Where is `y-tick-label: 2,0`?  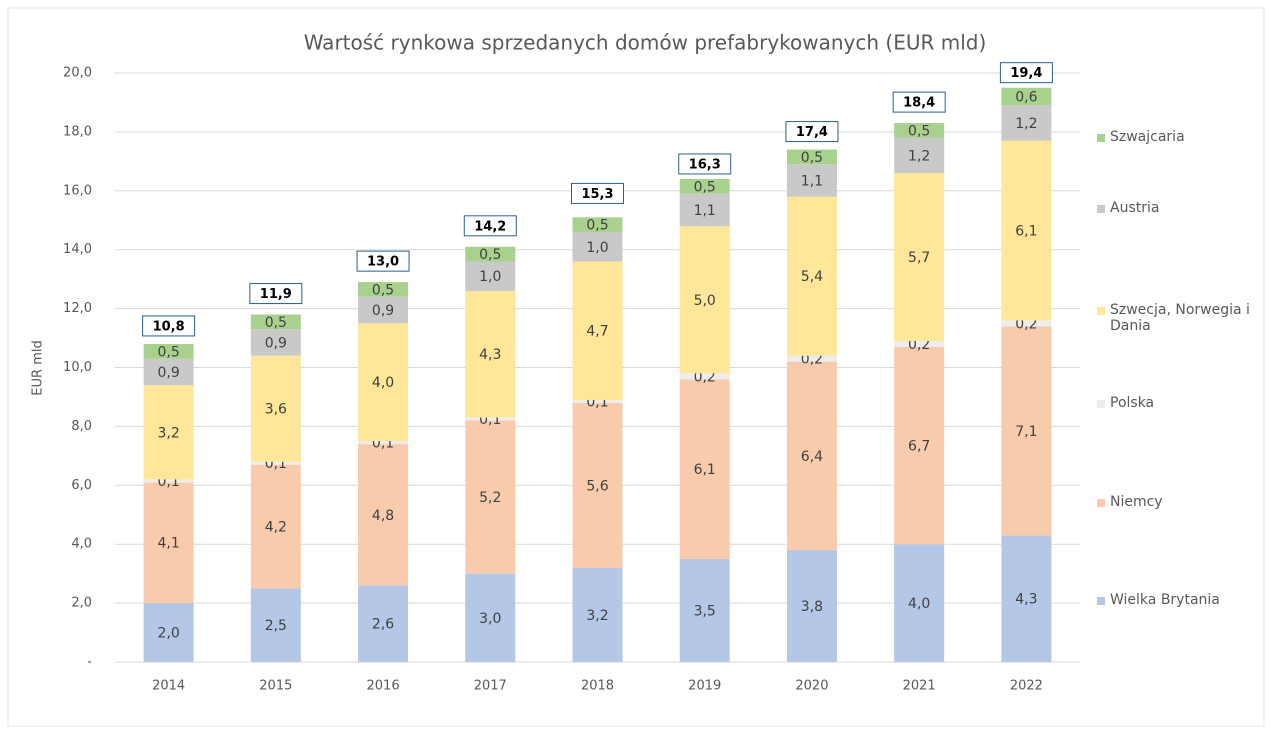
y-tick-label: 2,0 is located at coordinates (81, 603).